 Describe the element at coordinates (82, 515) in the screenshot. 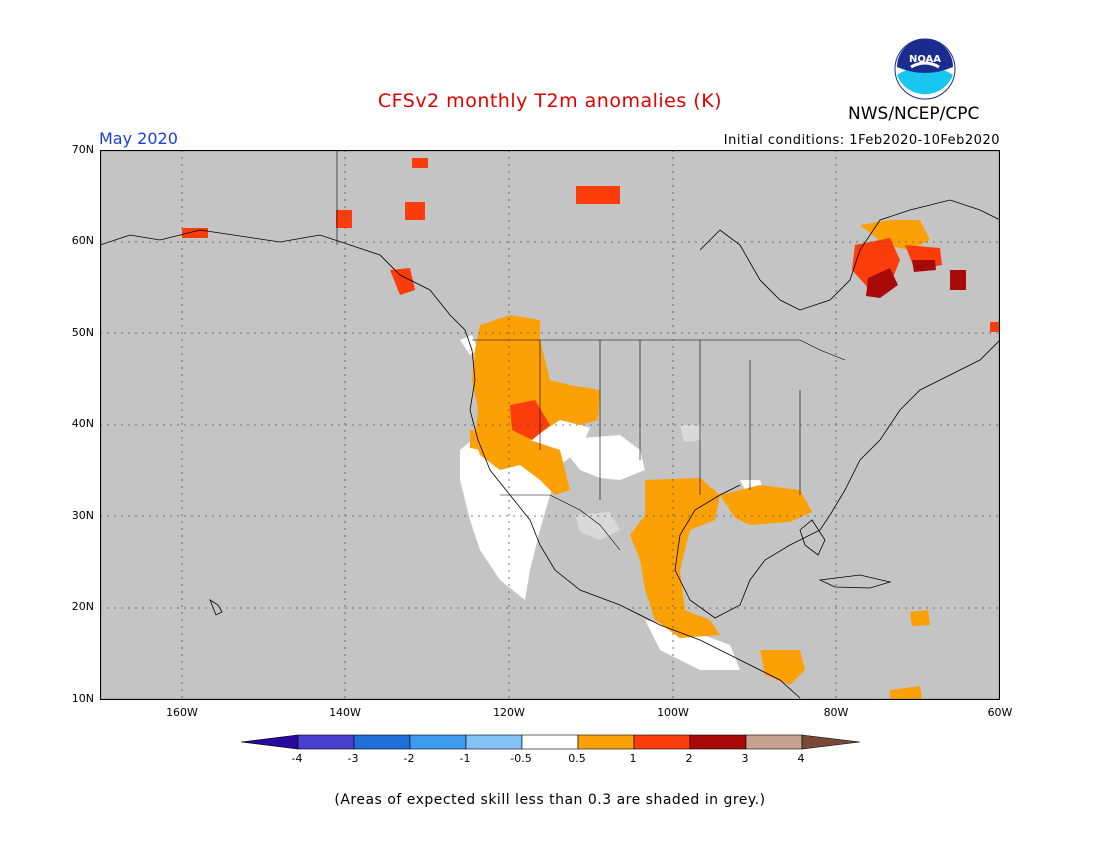

I see `lat-label-30n: 30N` at that location.